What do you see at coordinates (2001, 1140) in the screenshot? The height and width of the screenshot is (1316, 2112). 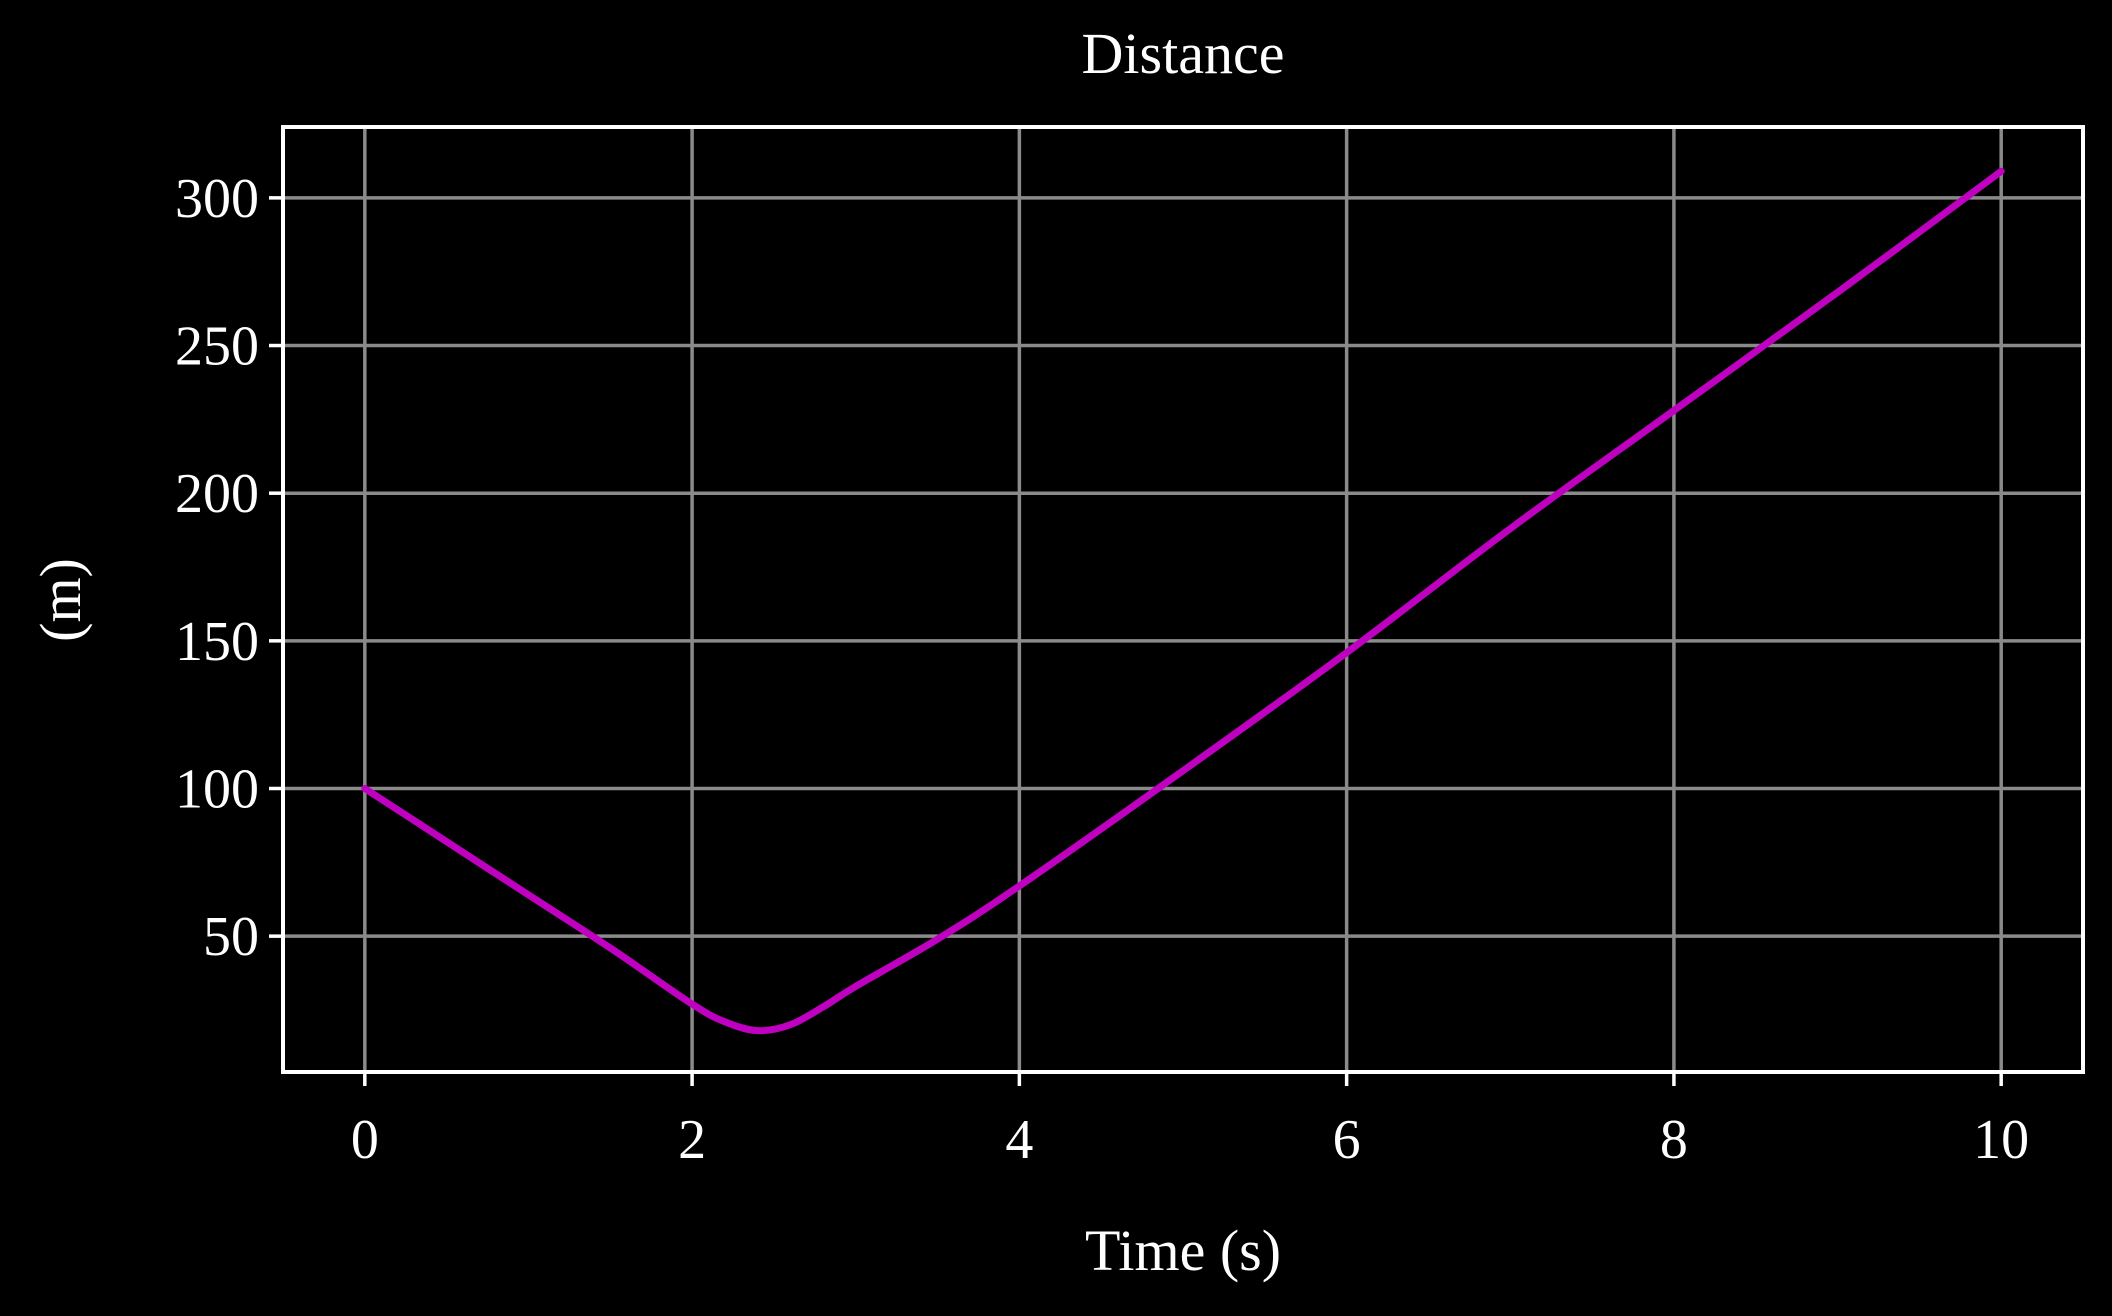 I see `x-tick-label: 10` at bounding box center [2001, 1140].